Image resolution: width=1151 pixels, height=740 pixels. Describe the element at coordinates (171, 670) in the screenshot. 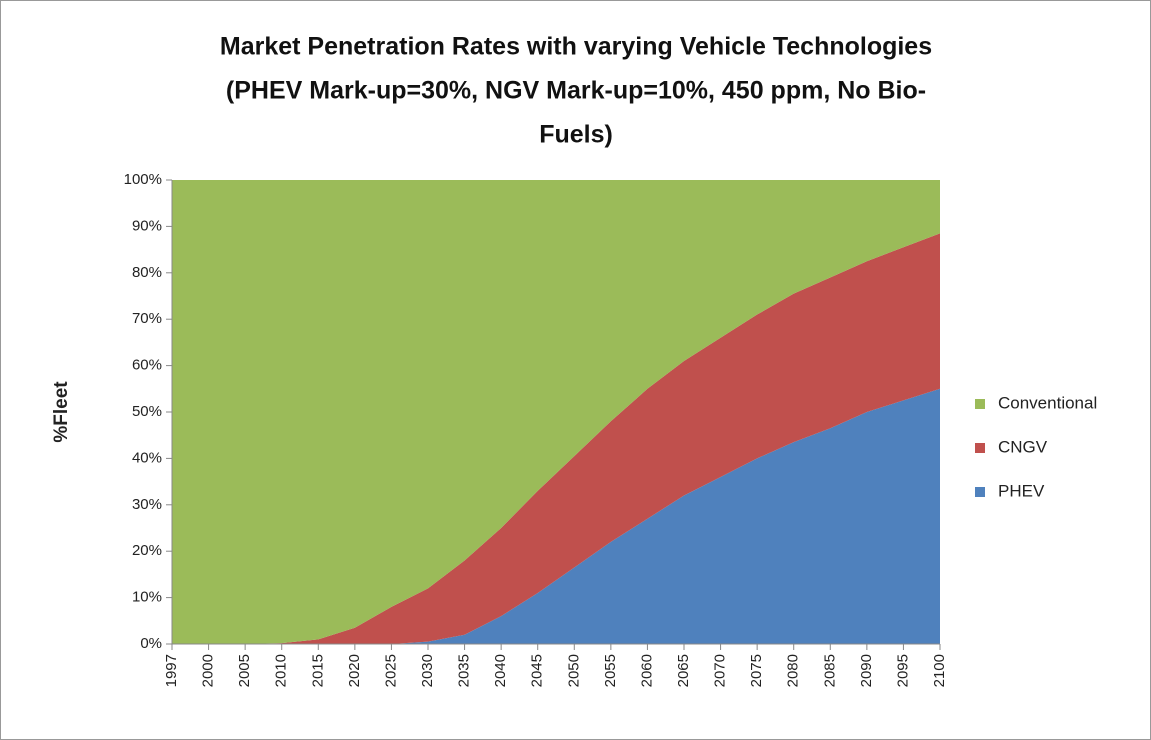

I see `x-tick-label: 1997` at that location.